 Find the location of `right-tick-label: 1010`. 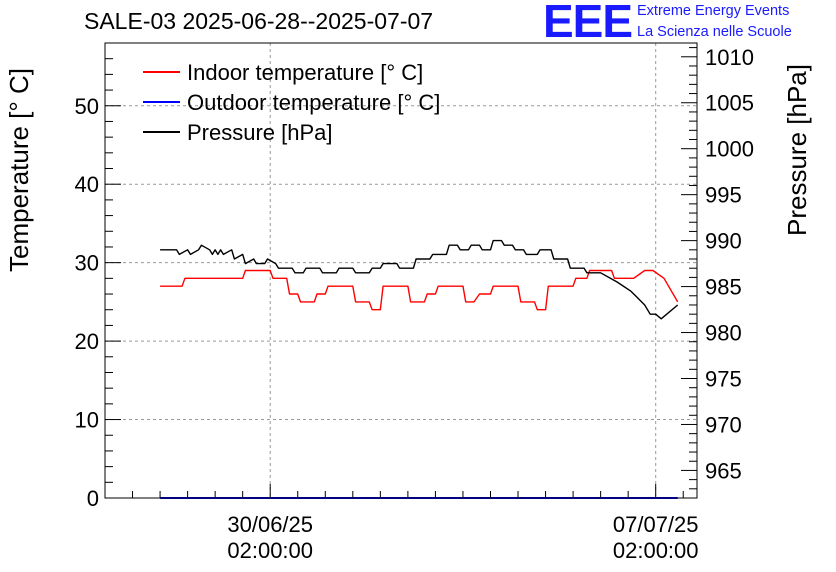

right-tick-label: 1010 is located at coordinates (729, 57).